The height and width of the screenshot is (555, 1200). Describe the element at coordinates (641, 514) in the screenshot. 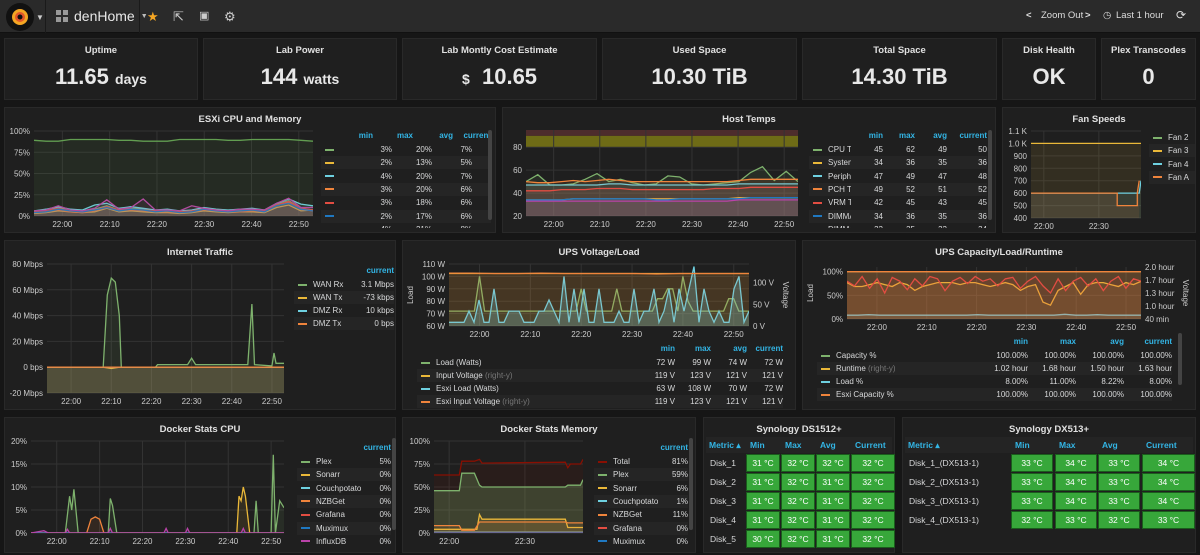

I see `legend-item: NZBGet 11%` at that location.